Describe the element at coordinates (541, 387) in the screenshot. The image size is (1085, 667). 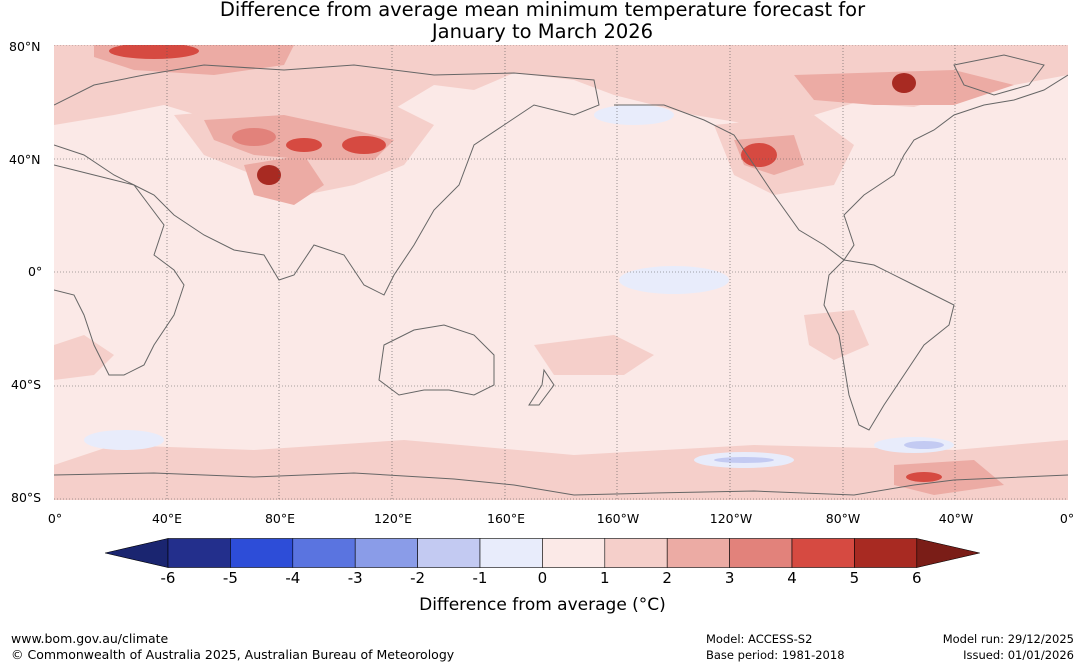
I see `coastline-newzealand` at that location.